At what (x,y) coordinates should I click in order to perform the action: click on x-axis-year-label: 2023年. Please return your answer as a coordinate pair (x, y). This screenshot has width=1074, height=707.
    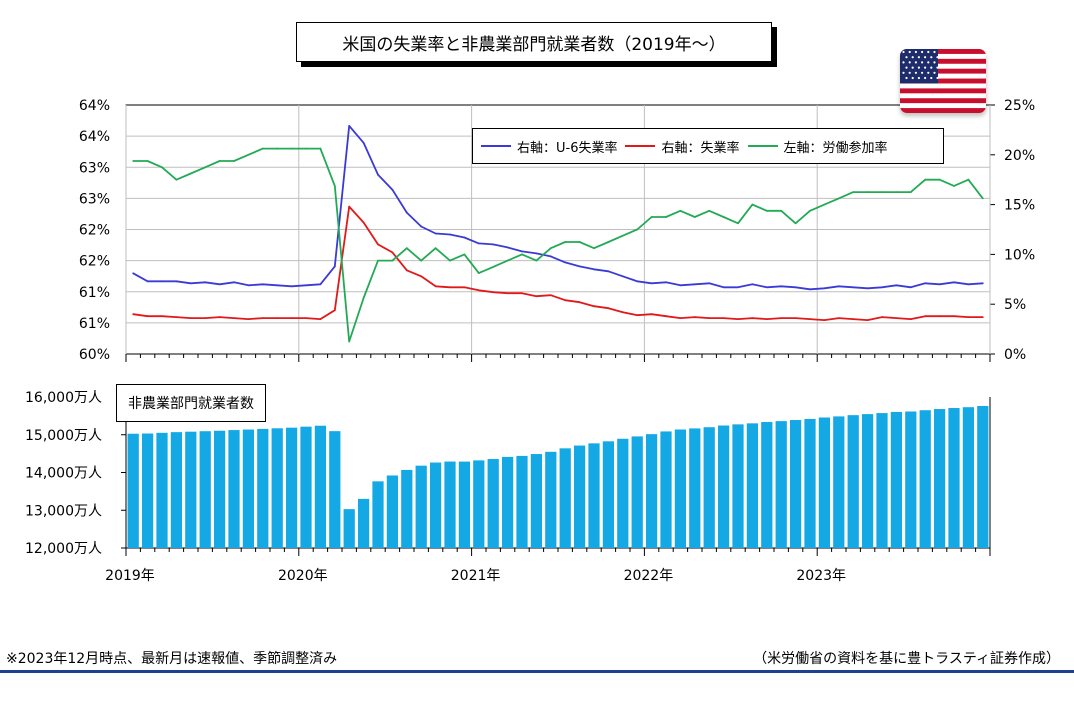
    Looking at the image, I should click on (821, 576).